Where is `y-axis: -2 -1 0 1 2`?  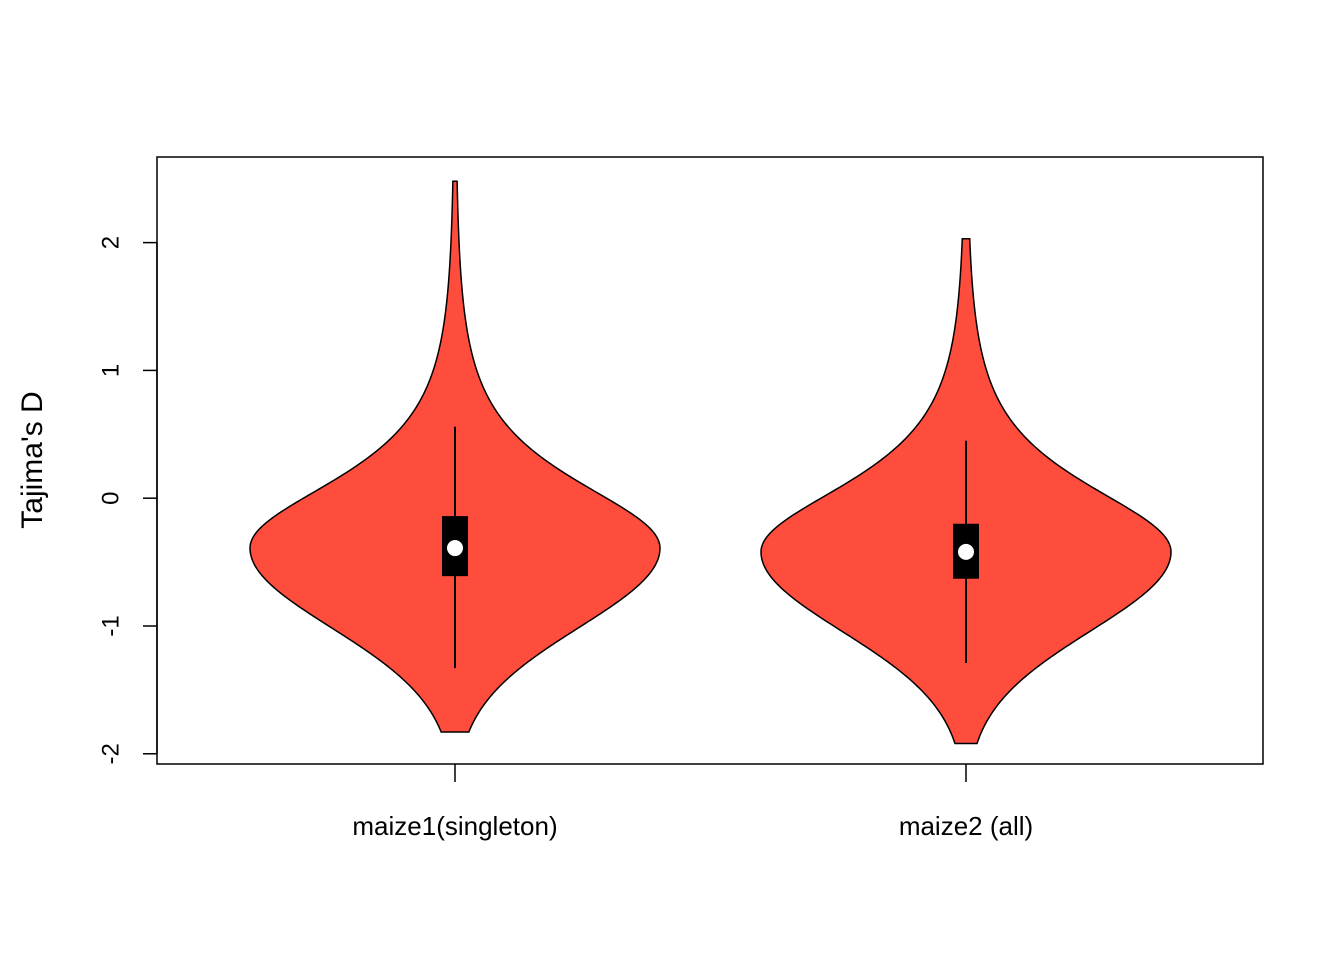 y-axis: -2 -1 0 1 2 is located at coordinates (127, 500).